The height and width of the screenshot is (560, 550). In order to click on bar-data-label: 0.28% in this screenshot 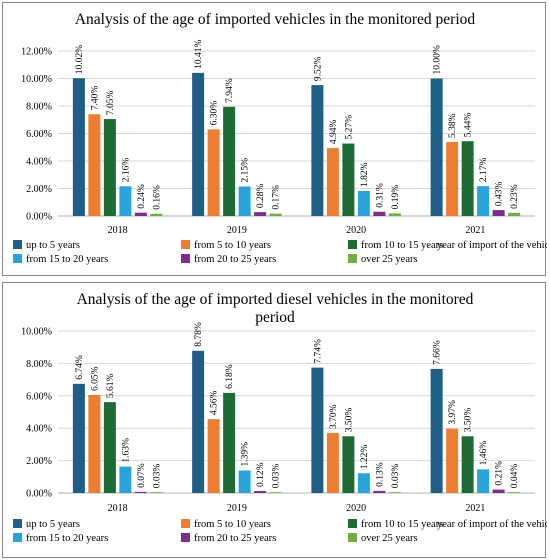, I will do `click(261, 196)`.